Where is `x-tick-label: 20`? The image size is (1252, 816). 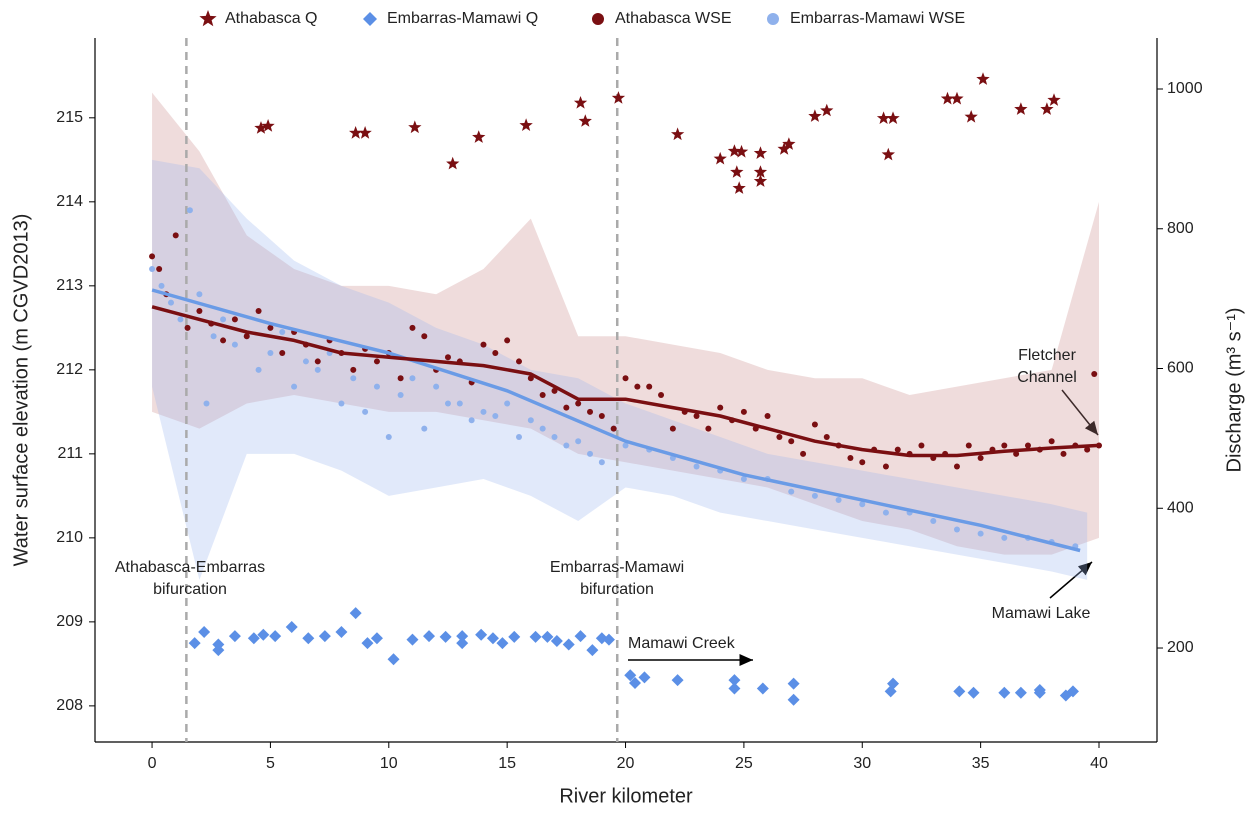 x-tick-label: 20 is located at coordinates (626, 763).